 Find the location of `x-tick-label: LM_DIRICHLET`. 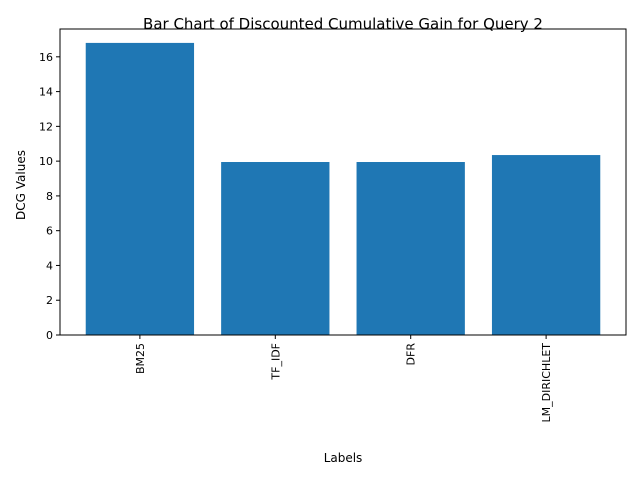

x-tick-label: LM_DIRICHLET is located at coordinates (546, 383).